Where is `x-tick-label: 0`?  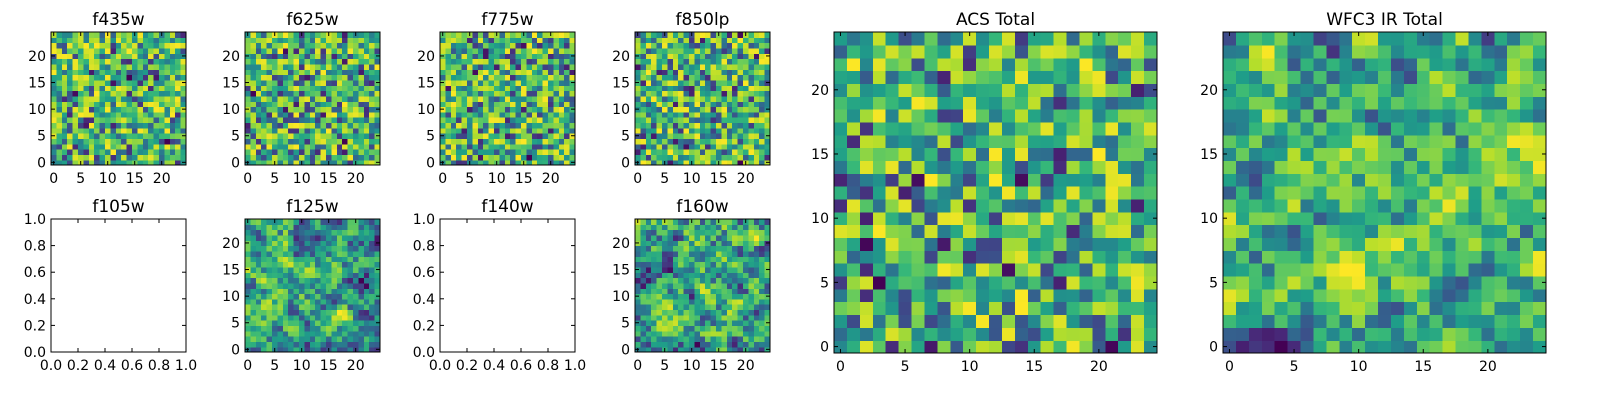
x-tick-label: 0 is located at coordinates (442, 179).